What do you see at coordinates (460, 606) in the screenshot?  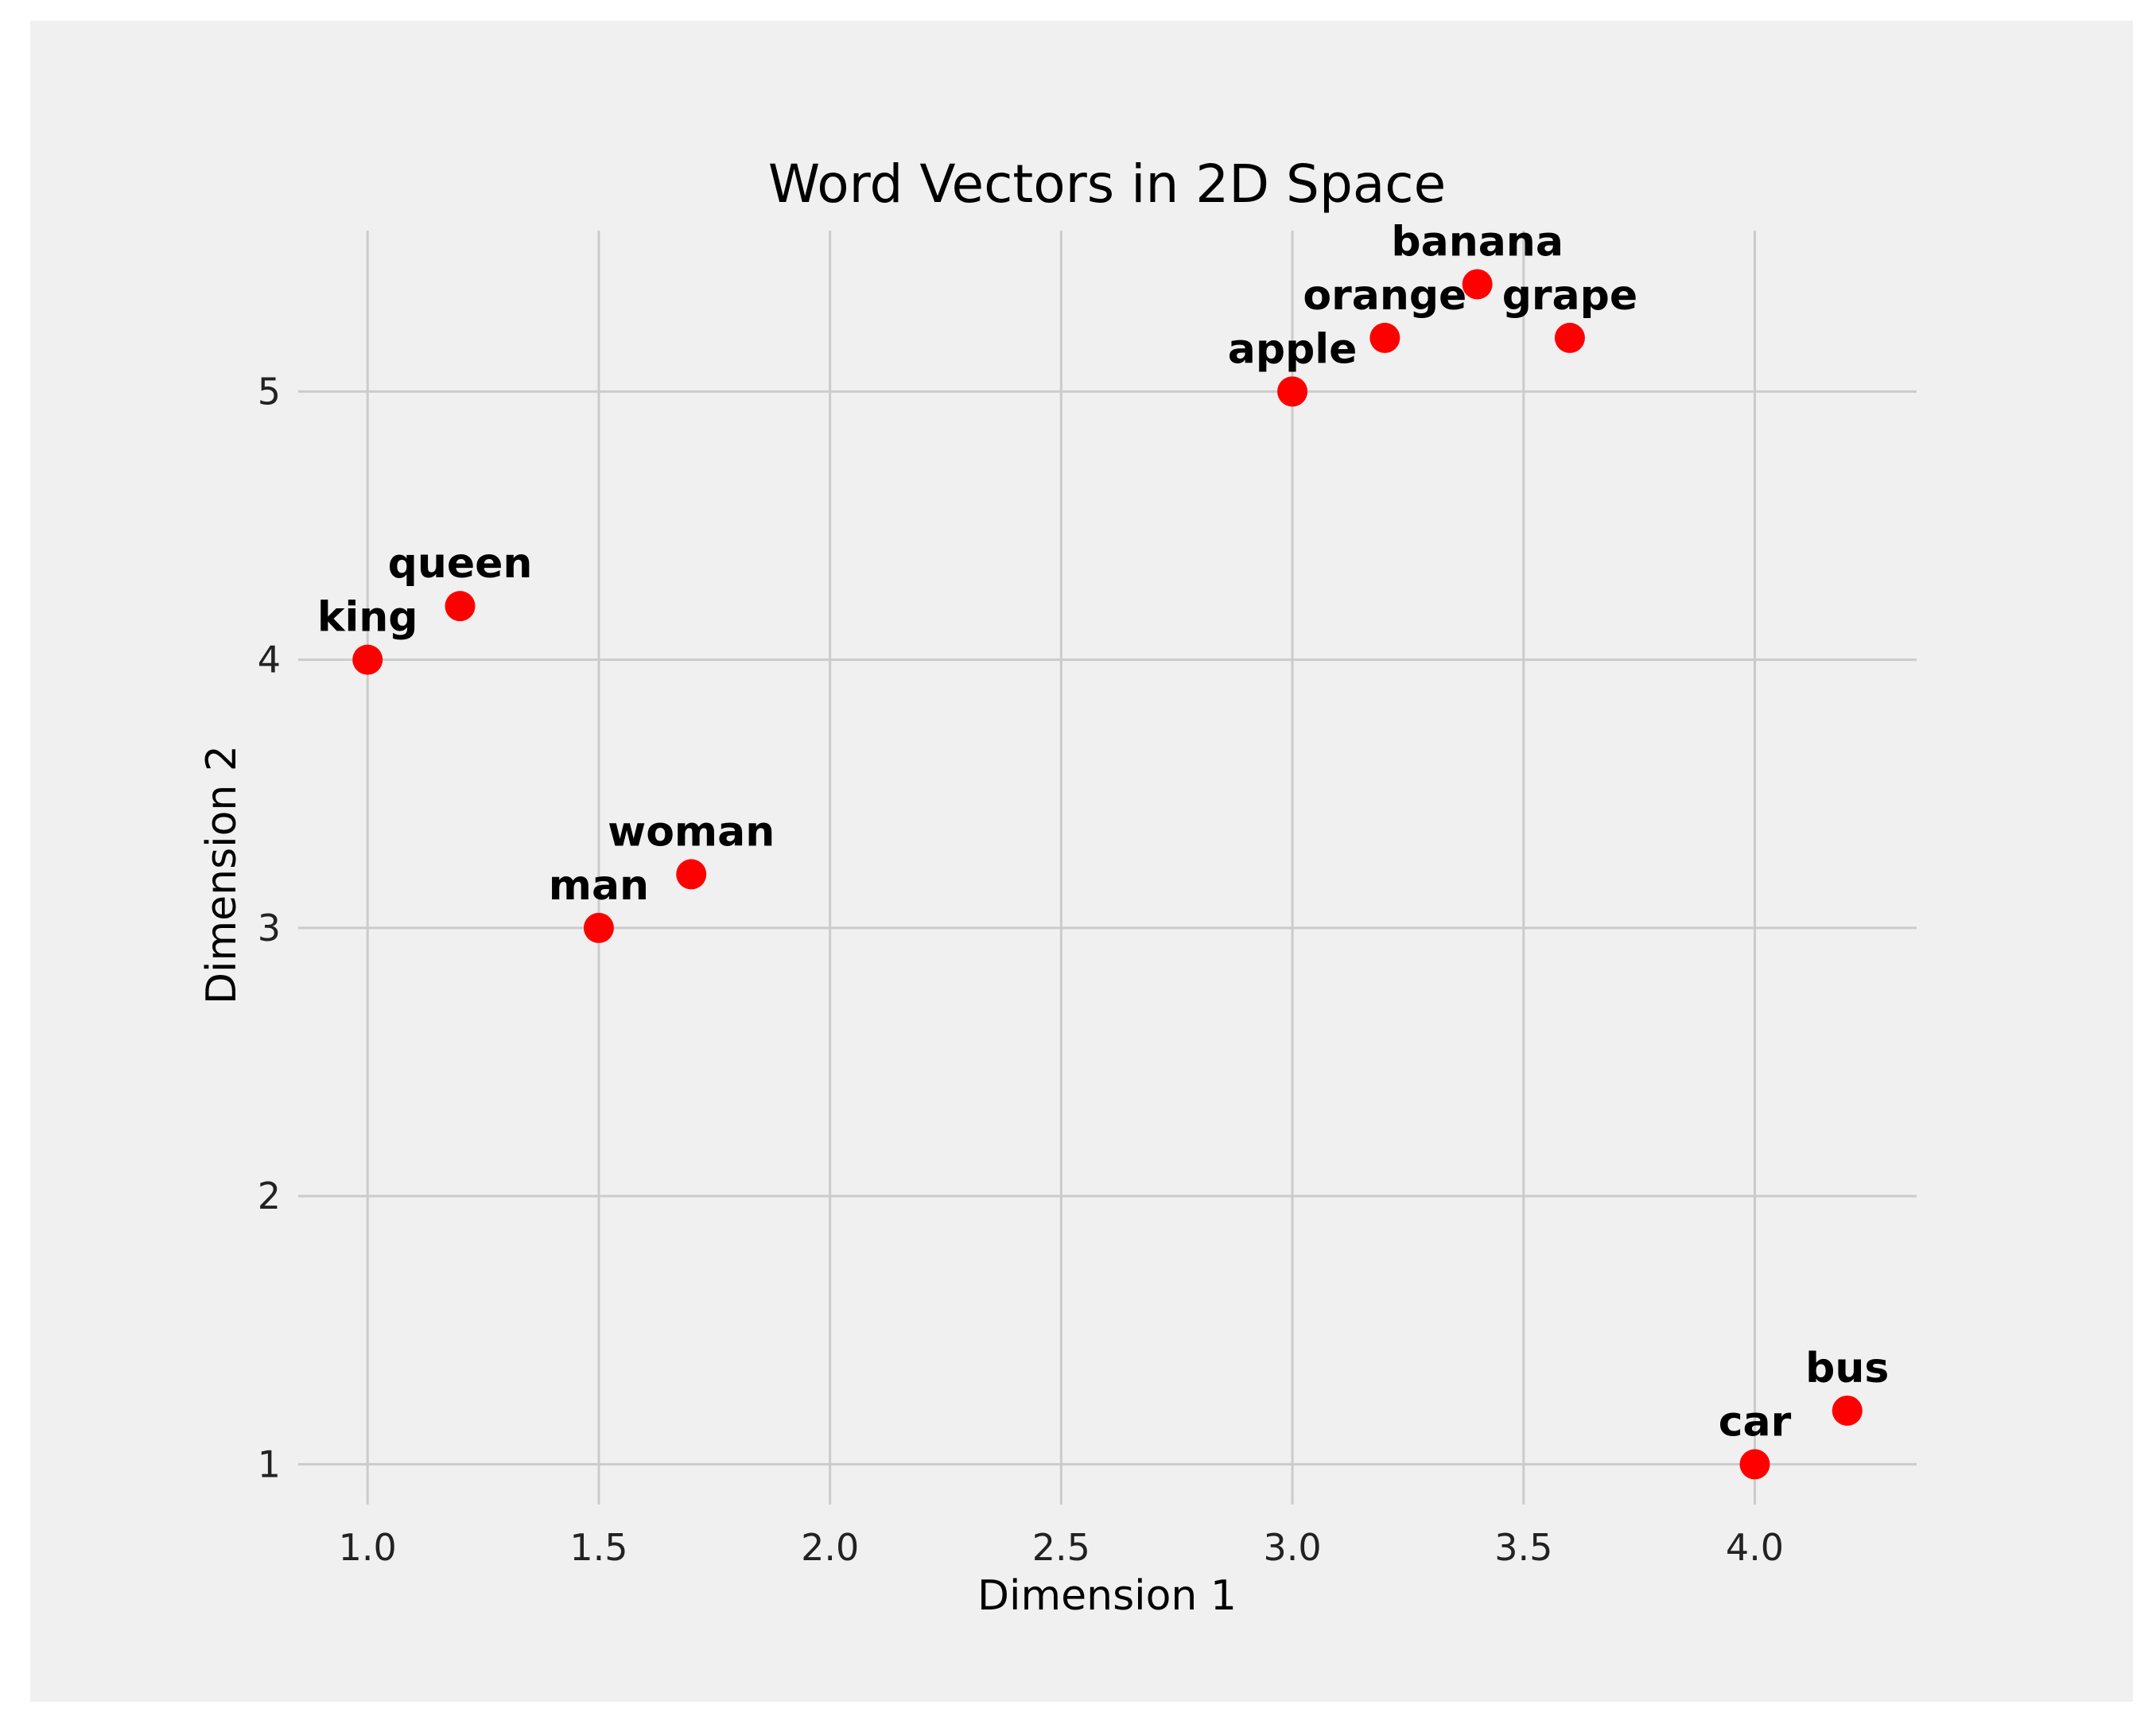 I see `data-point-queen` at bounding box center [460, 606].